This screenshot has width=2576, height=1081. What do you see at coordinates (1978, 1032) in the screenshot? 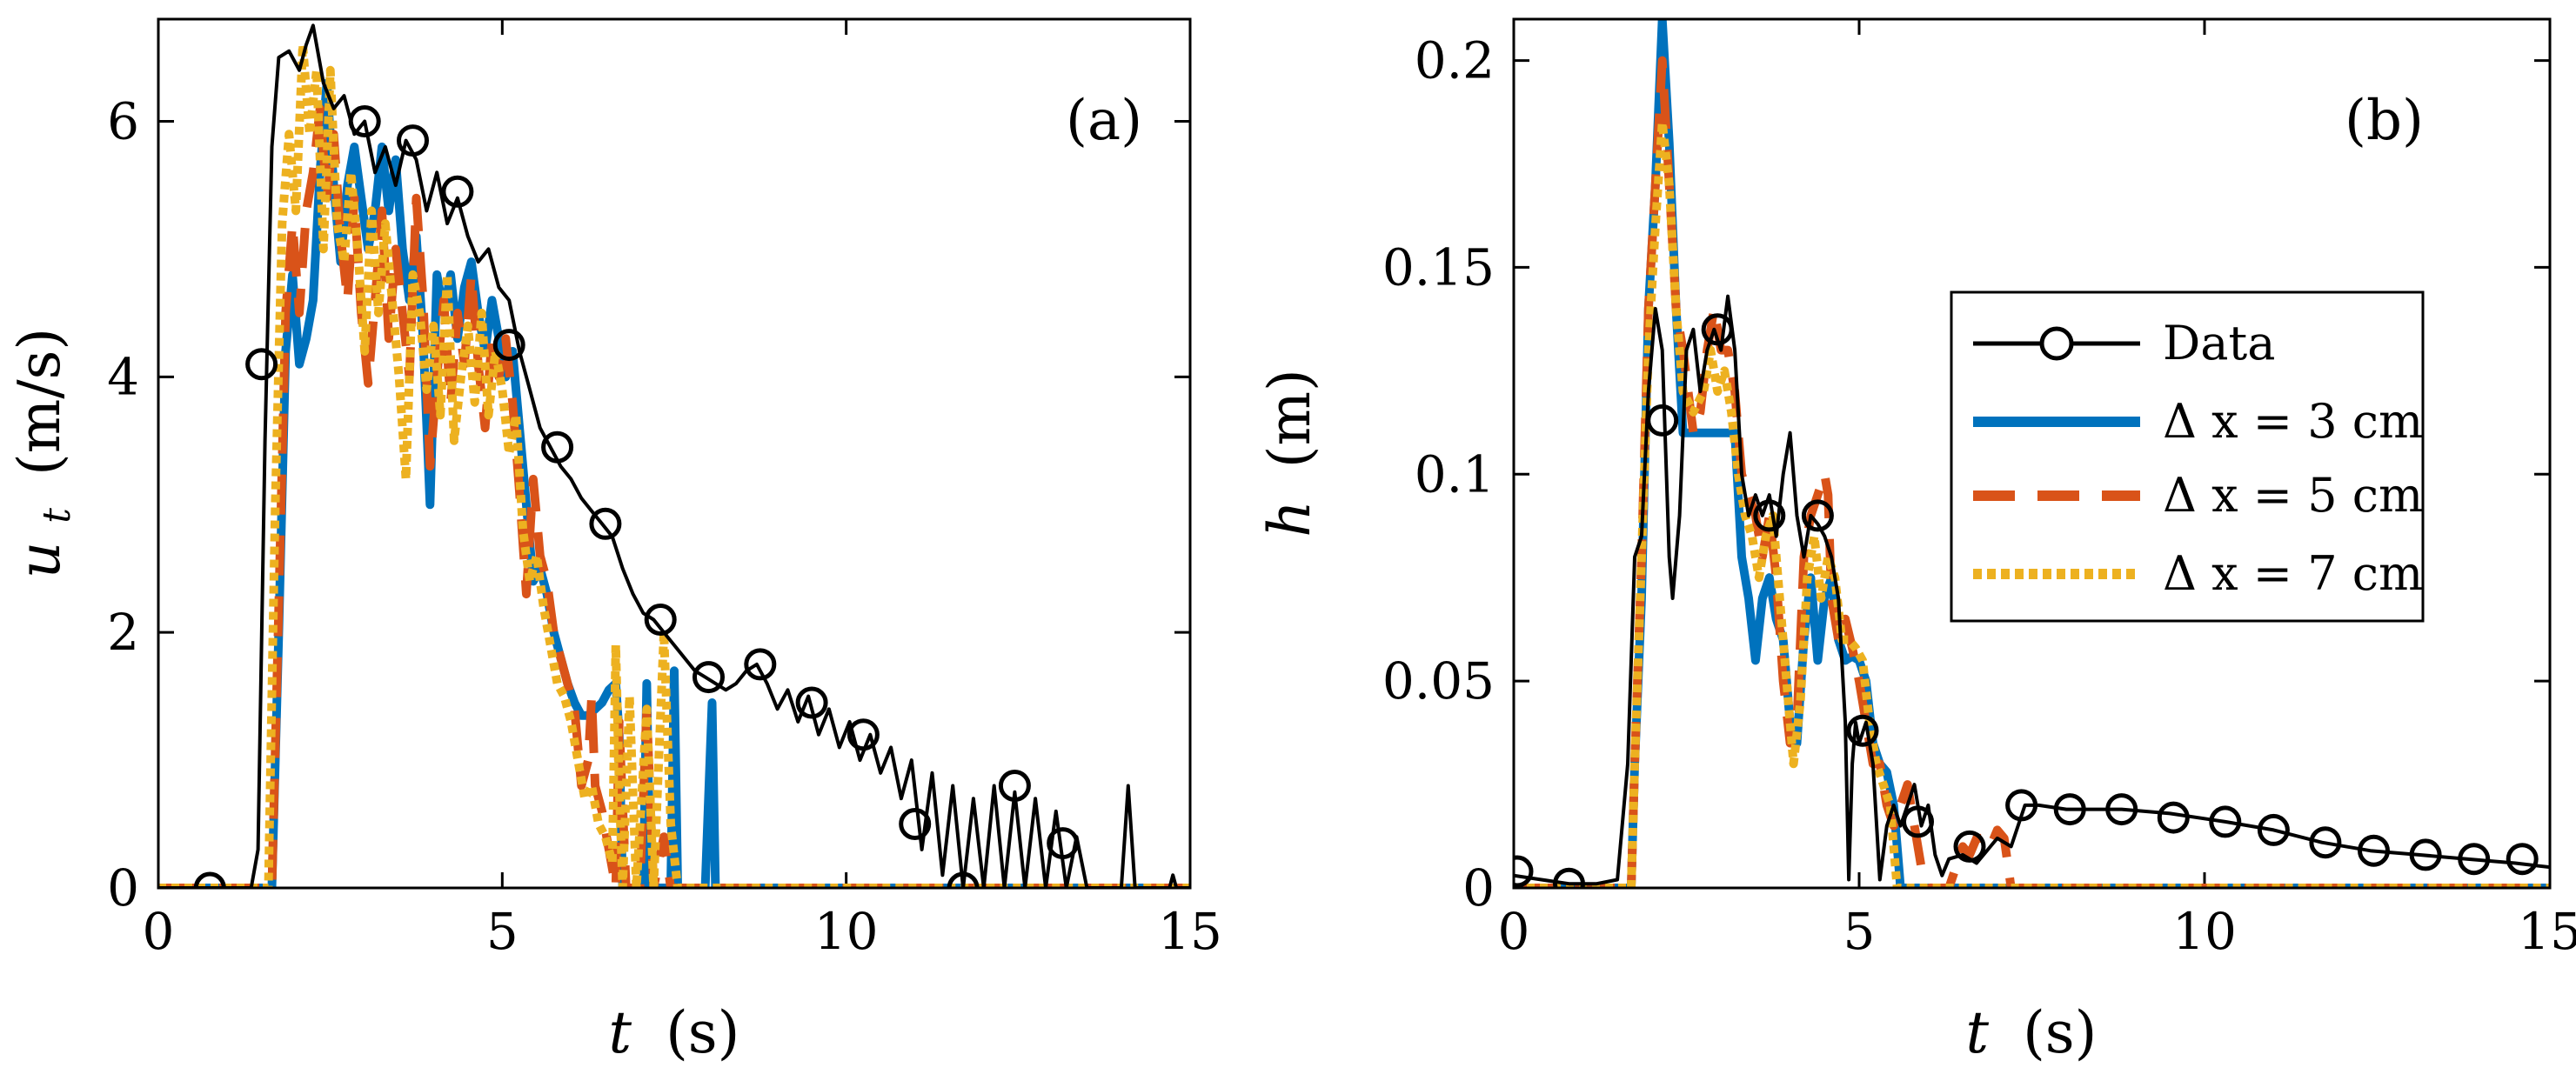
I see `x-axis-var-b: t` at bounding box center [1978, 1032].